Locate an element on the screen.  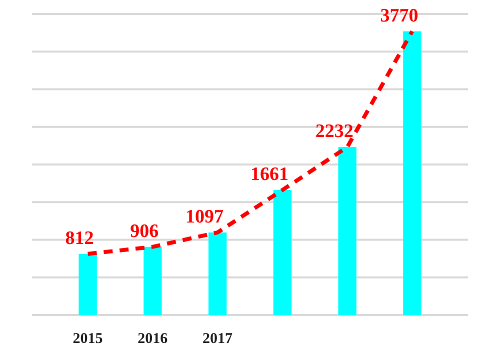
data-label: 1661 is located at coordinates (269, 175).